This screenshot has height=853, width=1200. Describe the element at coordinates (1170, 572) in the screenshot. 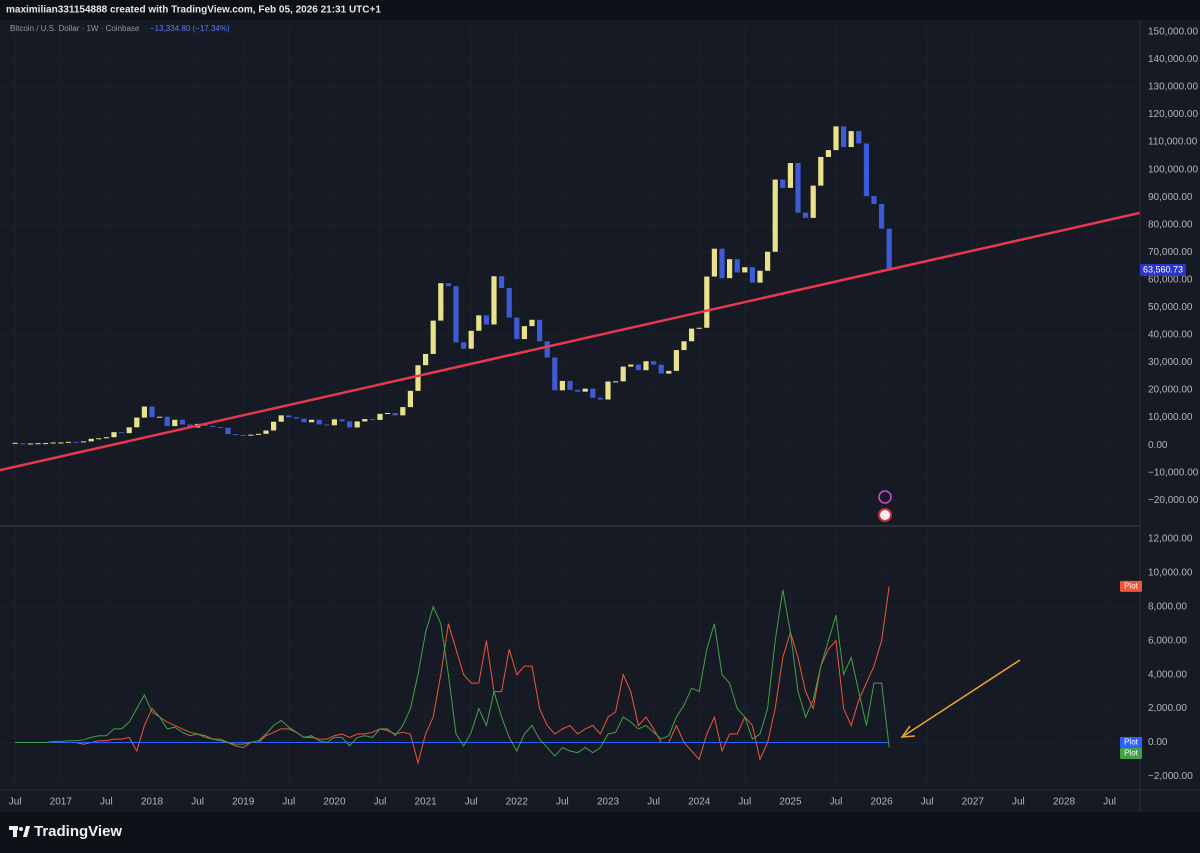

I see `y-tick-label: 10,000.00` at that location.